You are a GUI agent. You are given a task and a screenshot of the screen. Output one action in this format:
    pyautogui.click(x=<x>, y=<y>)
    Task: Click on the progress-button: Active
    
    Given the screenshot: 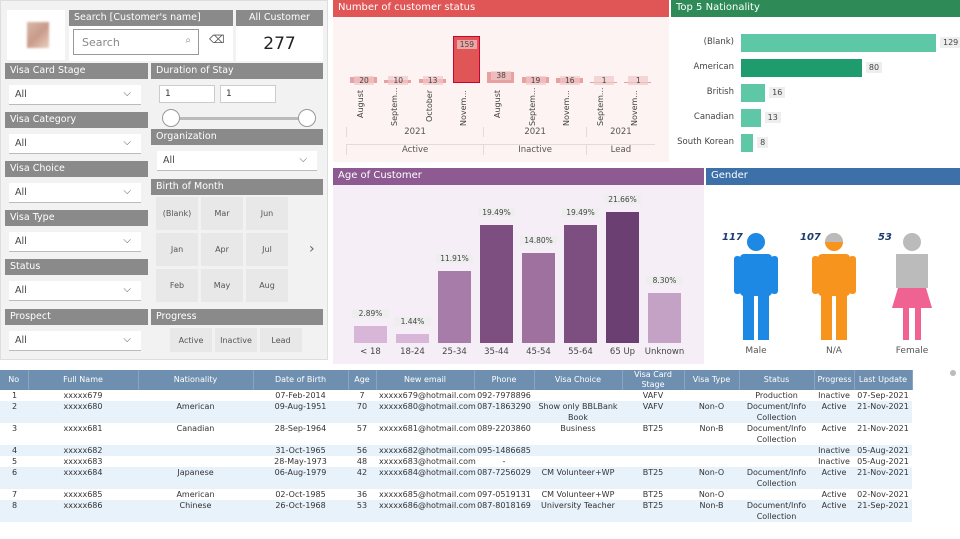 What is the action you would take?
    pyautogui.click(x=191, y=340)
    